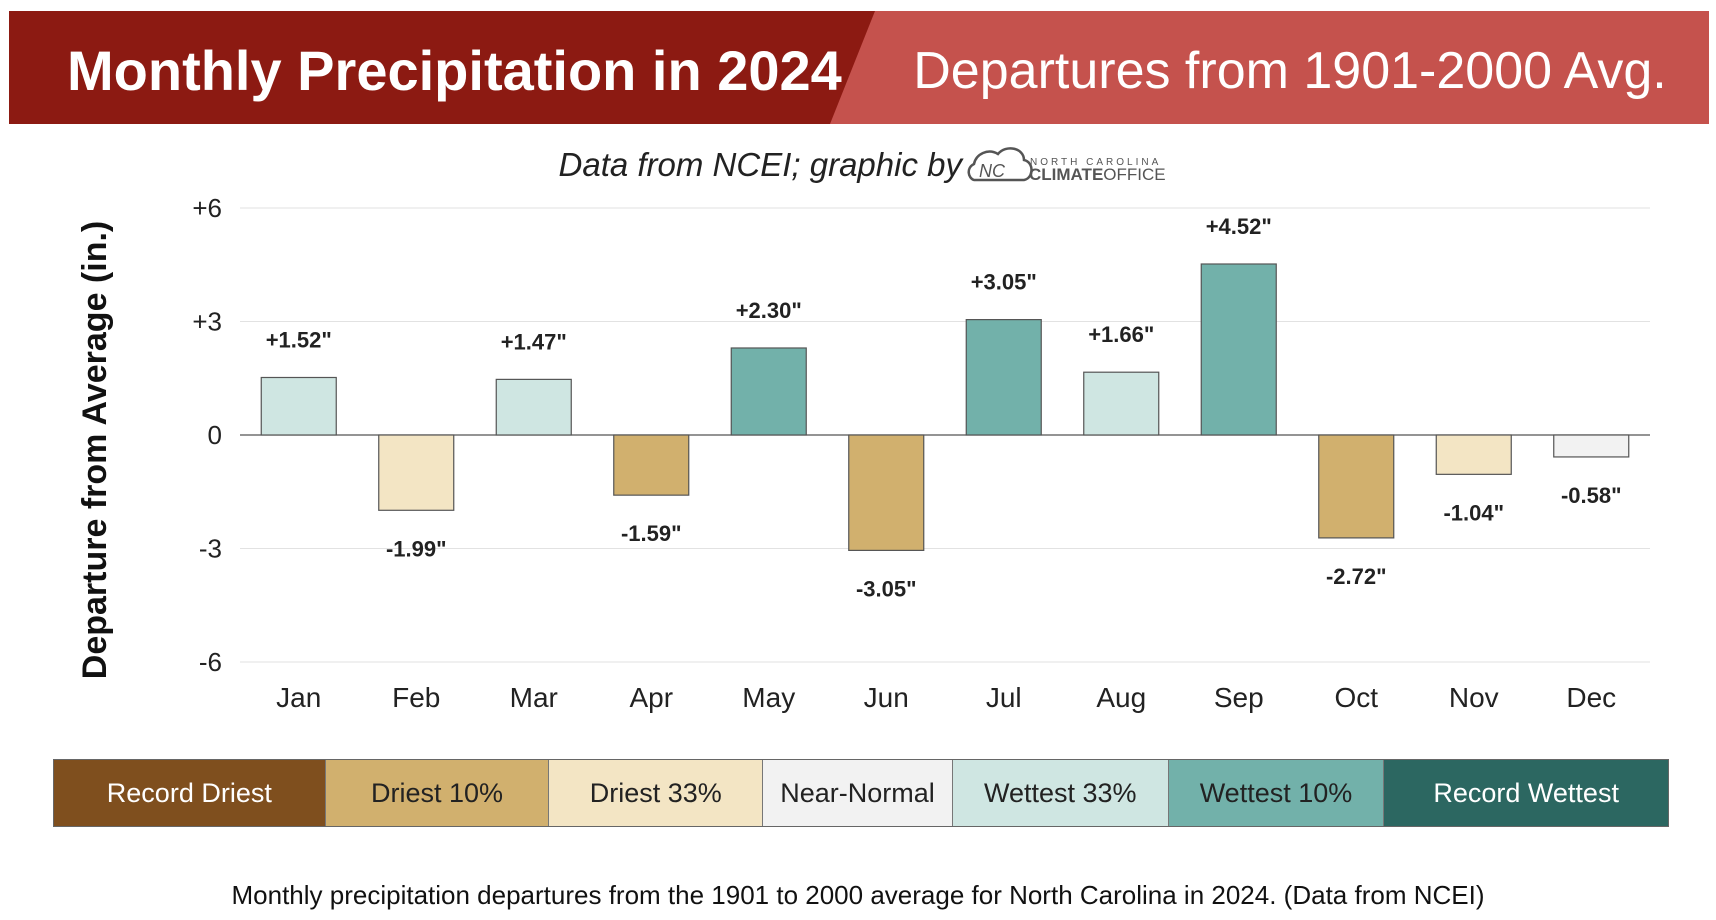  What do you see at coordinates (437, 793) in the screenshot?
I see `legend-item-driest-10: Driest 10%` at bounding box center [437, 793].